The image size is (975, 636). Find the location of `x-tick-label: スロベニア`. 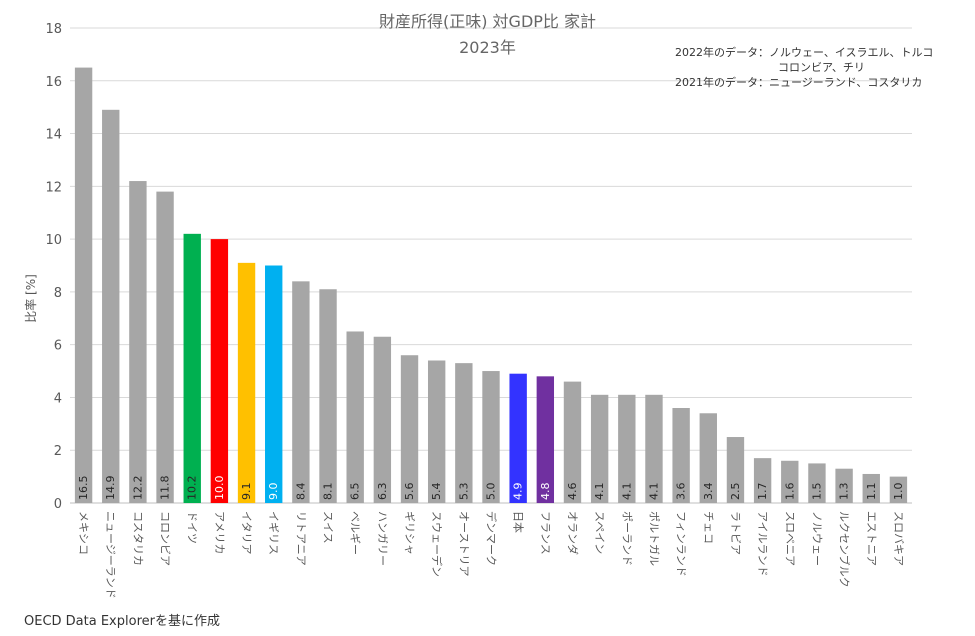

x-tick-label: スロベニア is located at coordinates (789, 538).